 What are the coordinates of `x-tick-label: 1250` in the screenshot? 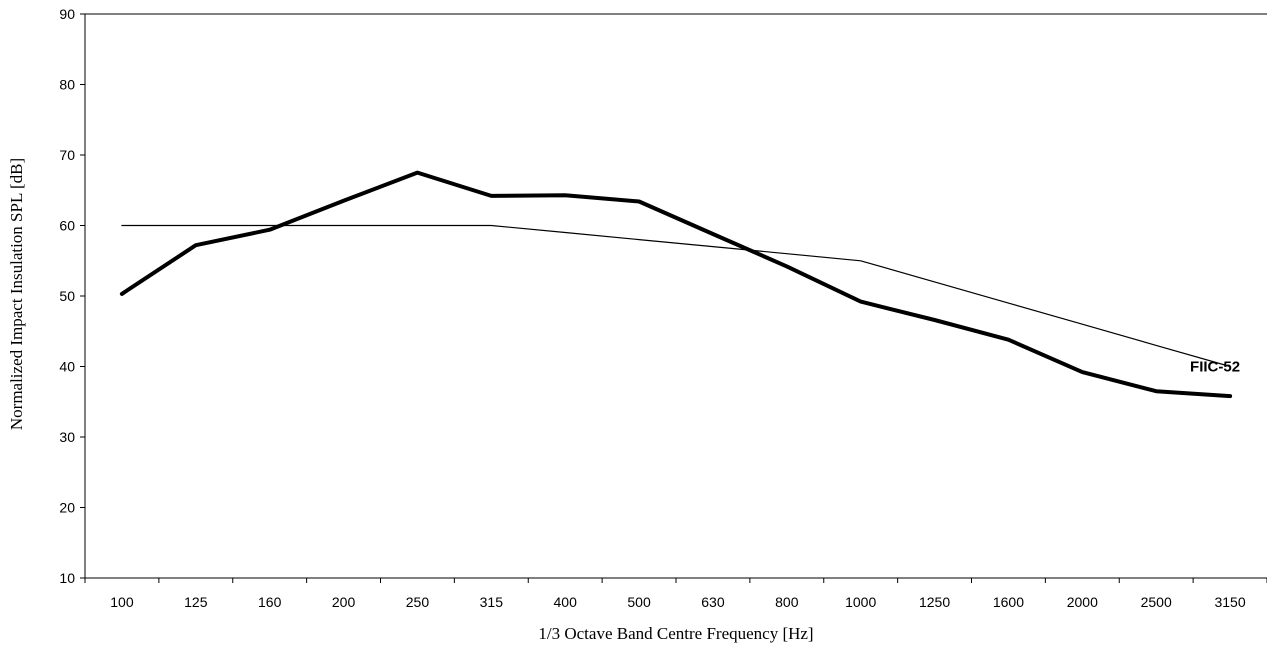 It's located at (934, 602).